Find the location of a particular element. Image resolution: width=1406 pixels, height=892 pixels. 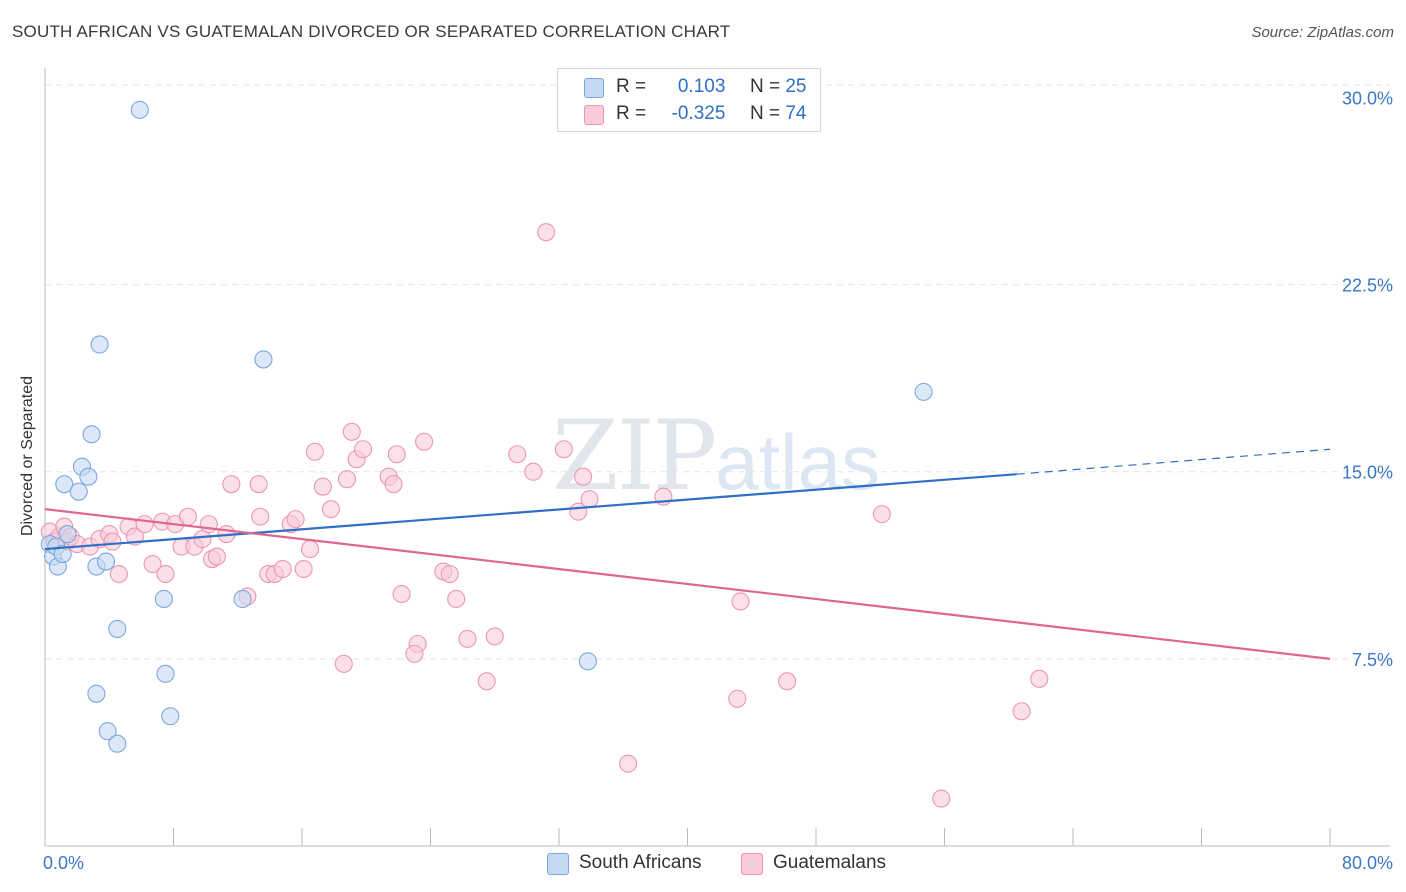

legend-swatch-pink is located at coordinates (594, 115).